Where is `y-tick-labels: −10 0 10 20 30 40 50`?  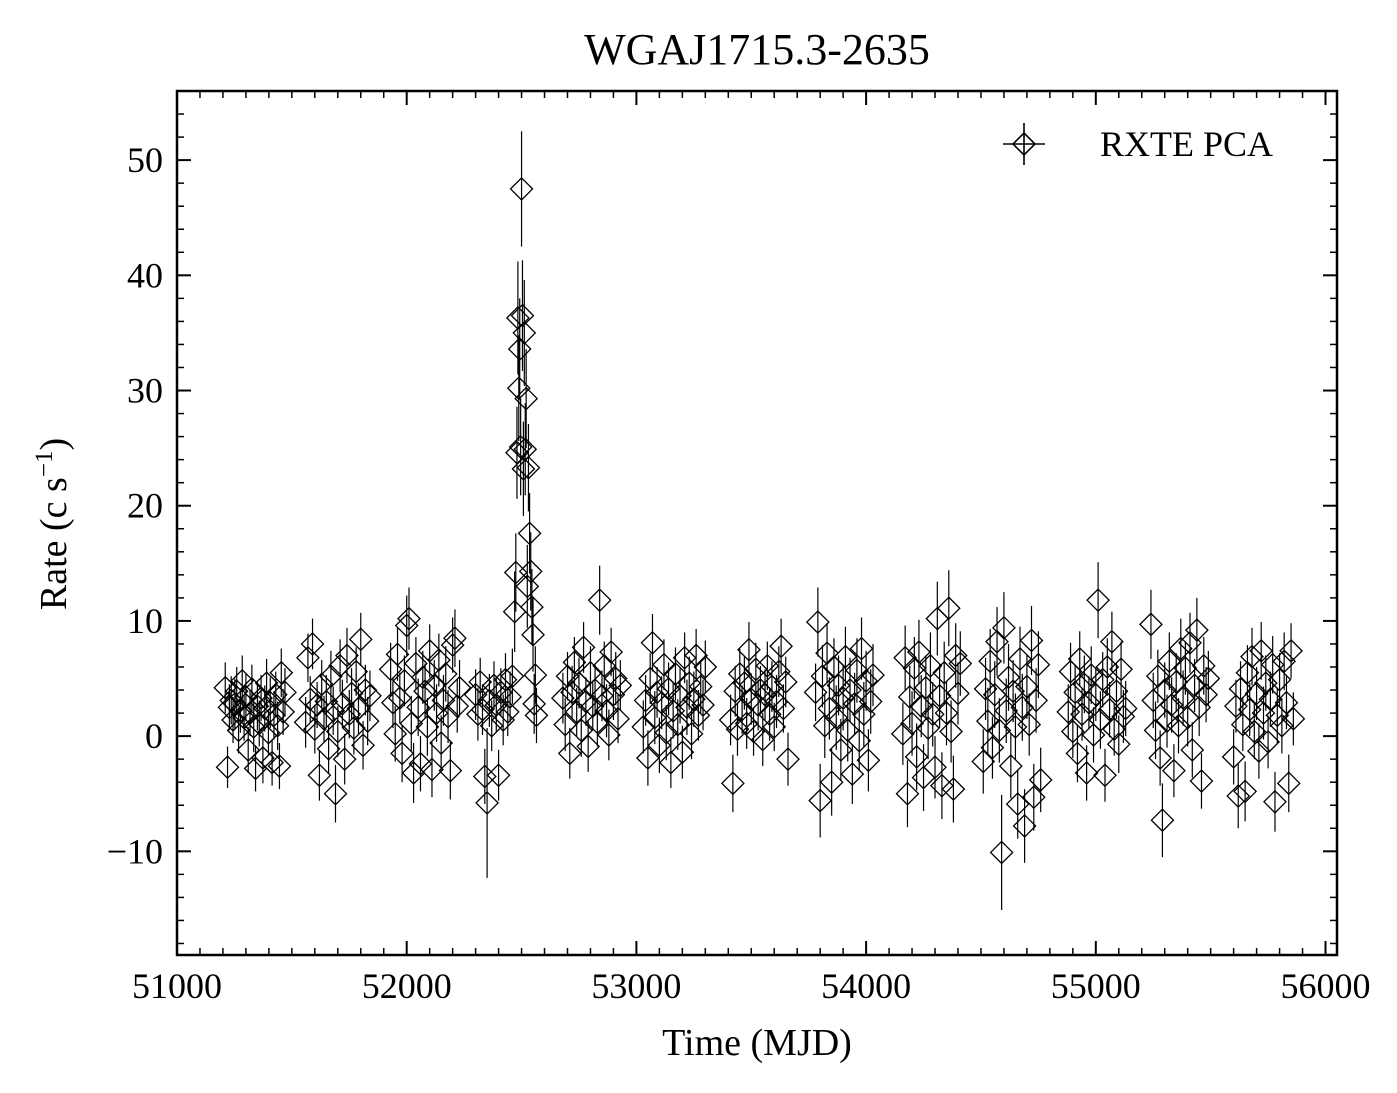 y-tick-labels: −10 0 10 20 30 40 50 is located at coordinates (135, 505).